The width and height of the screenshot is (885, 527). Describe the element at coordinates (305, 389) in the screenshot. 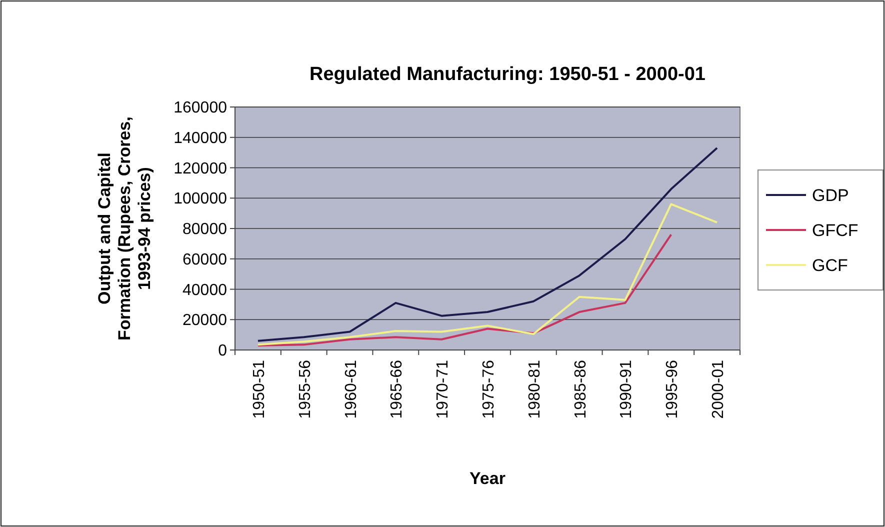

I see `x-tick-label: 1955-56` at that location.